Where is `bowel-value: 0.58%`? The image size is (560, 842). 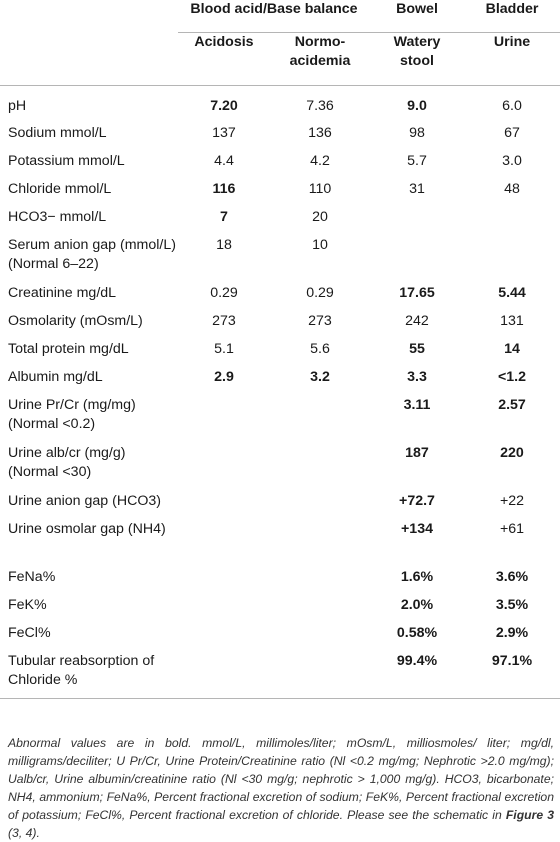 bowel-value: 0.58% is located at coordinates (417, 633).